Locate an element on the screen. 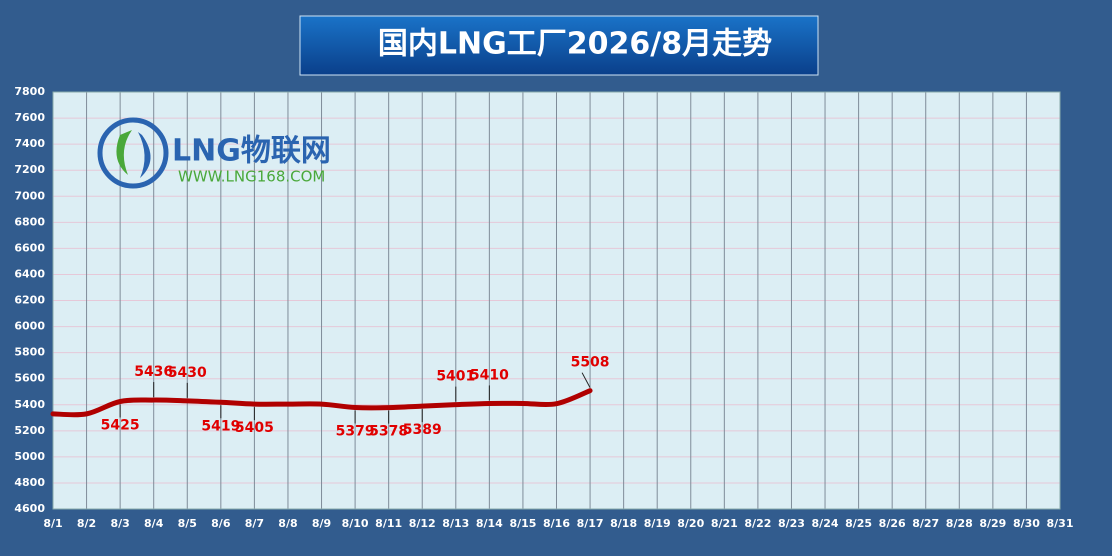 The width and height of the screenshot is (1112, 556). x-tick-label: 8/5 is located at coordinates (187, 523).